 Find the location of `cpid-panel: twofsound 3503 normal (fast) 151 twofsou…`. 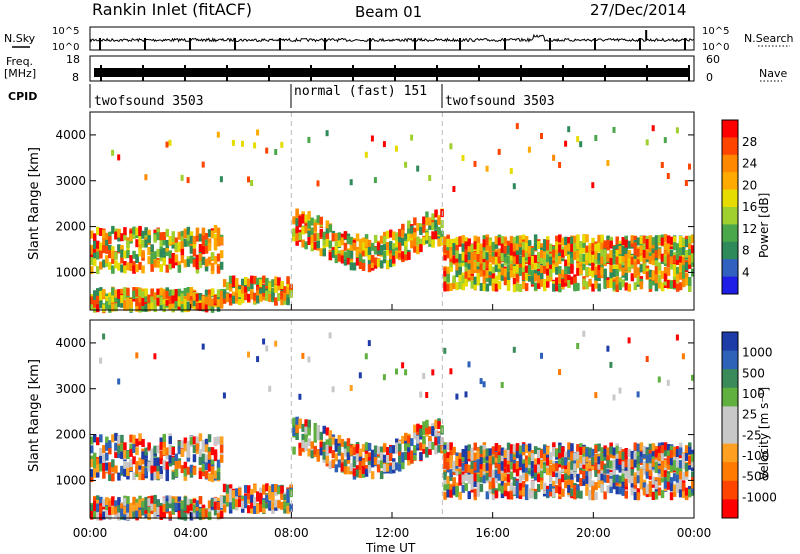

cpid-panel: twofsound 3503 normal (fast) 151 twofsou… is located at coordinates (322, 96).